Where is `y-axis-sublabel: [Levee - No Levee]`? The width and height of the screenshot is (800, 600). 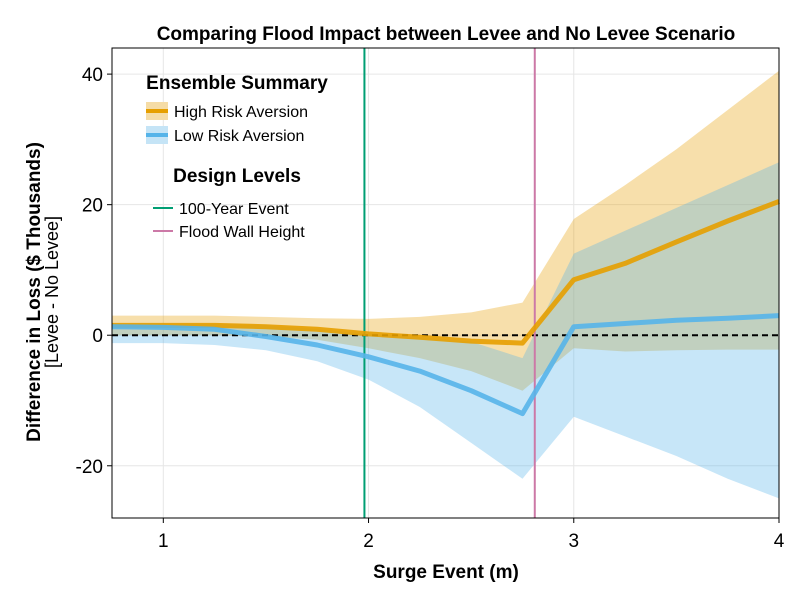
y-axis-sublabel: [Levee - No Levee] is located at coordinates (52, 292).